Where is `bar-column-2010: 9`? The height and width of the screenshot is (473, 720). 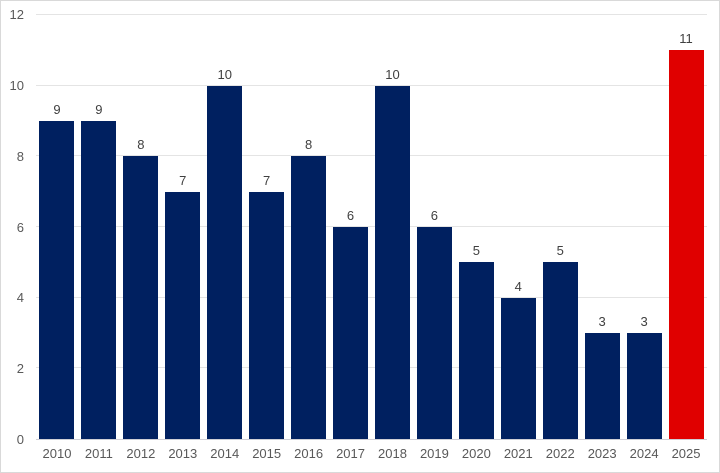 bar-column-2010: 9 is located at coordinates (57, 227).